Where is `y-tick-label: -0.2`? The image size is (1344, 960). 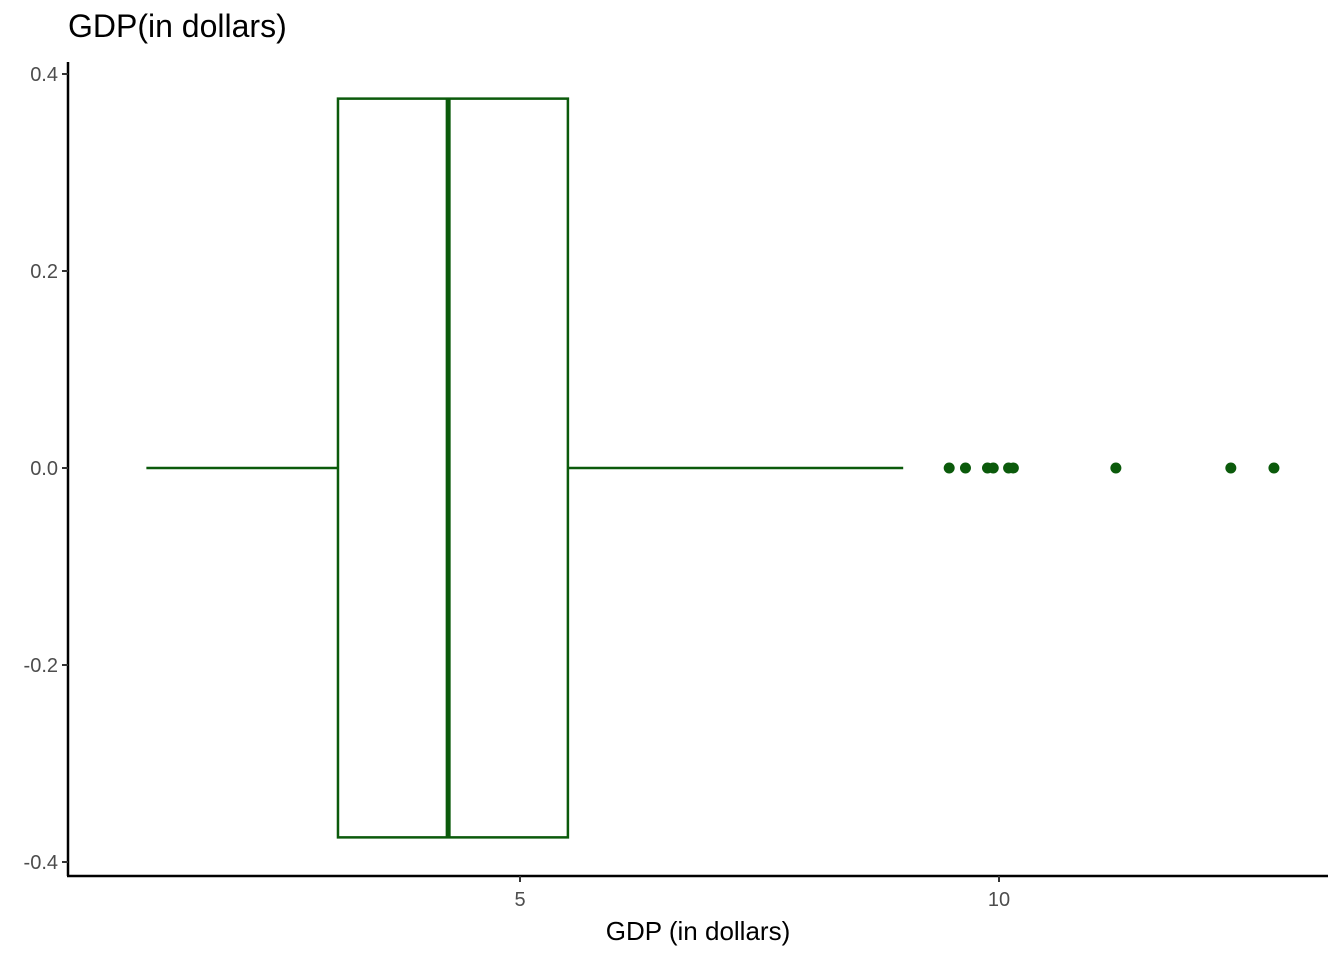 y-tick-label: -0.2 is located at coordinates (41, 666).